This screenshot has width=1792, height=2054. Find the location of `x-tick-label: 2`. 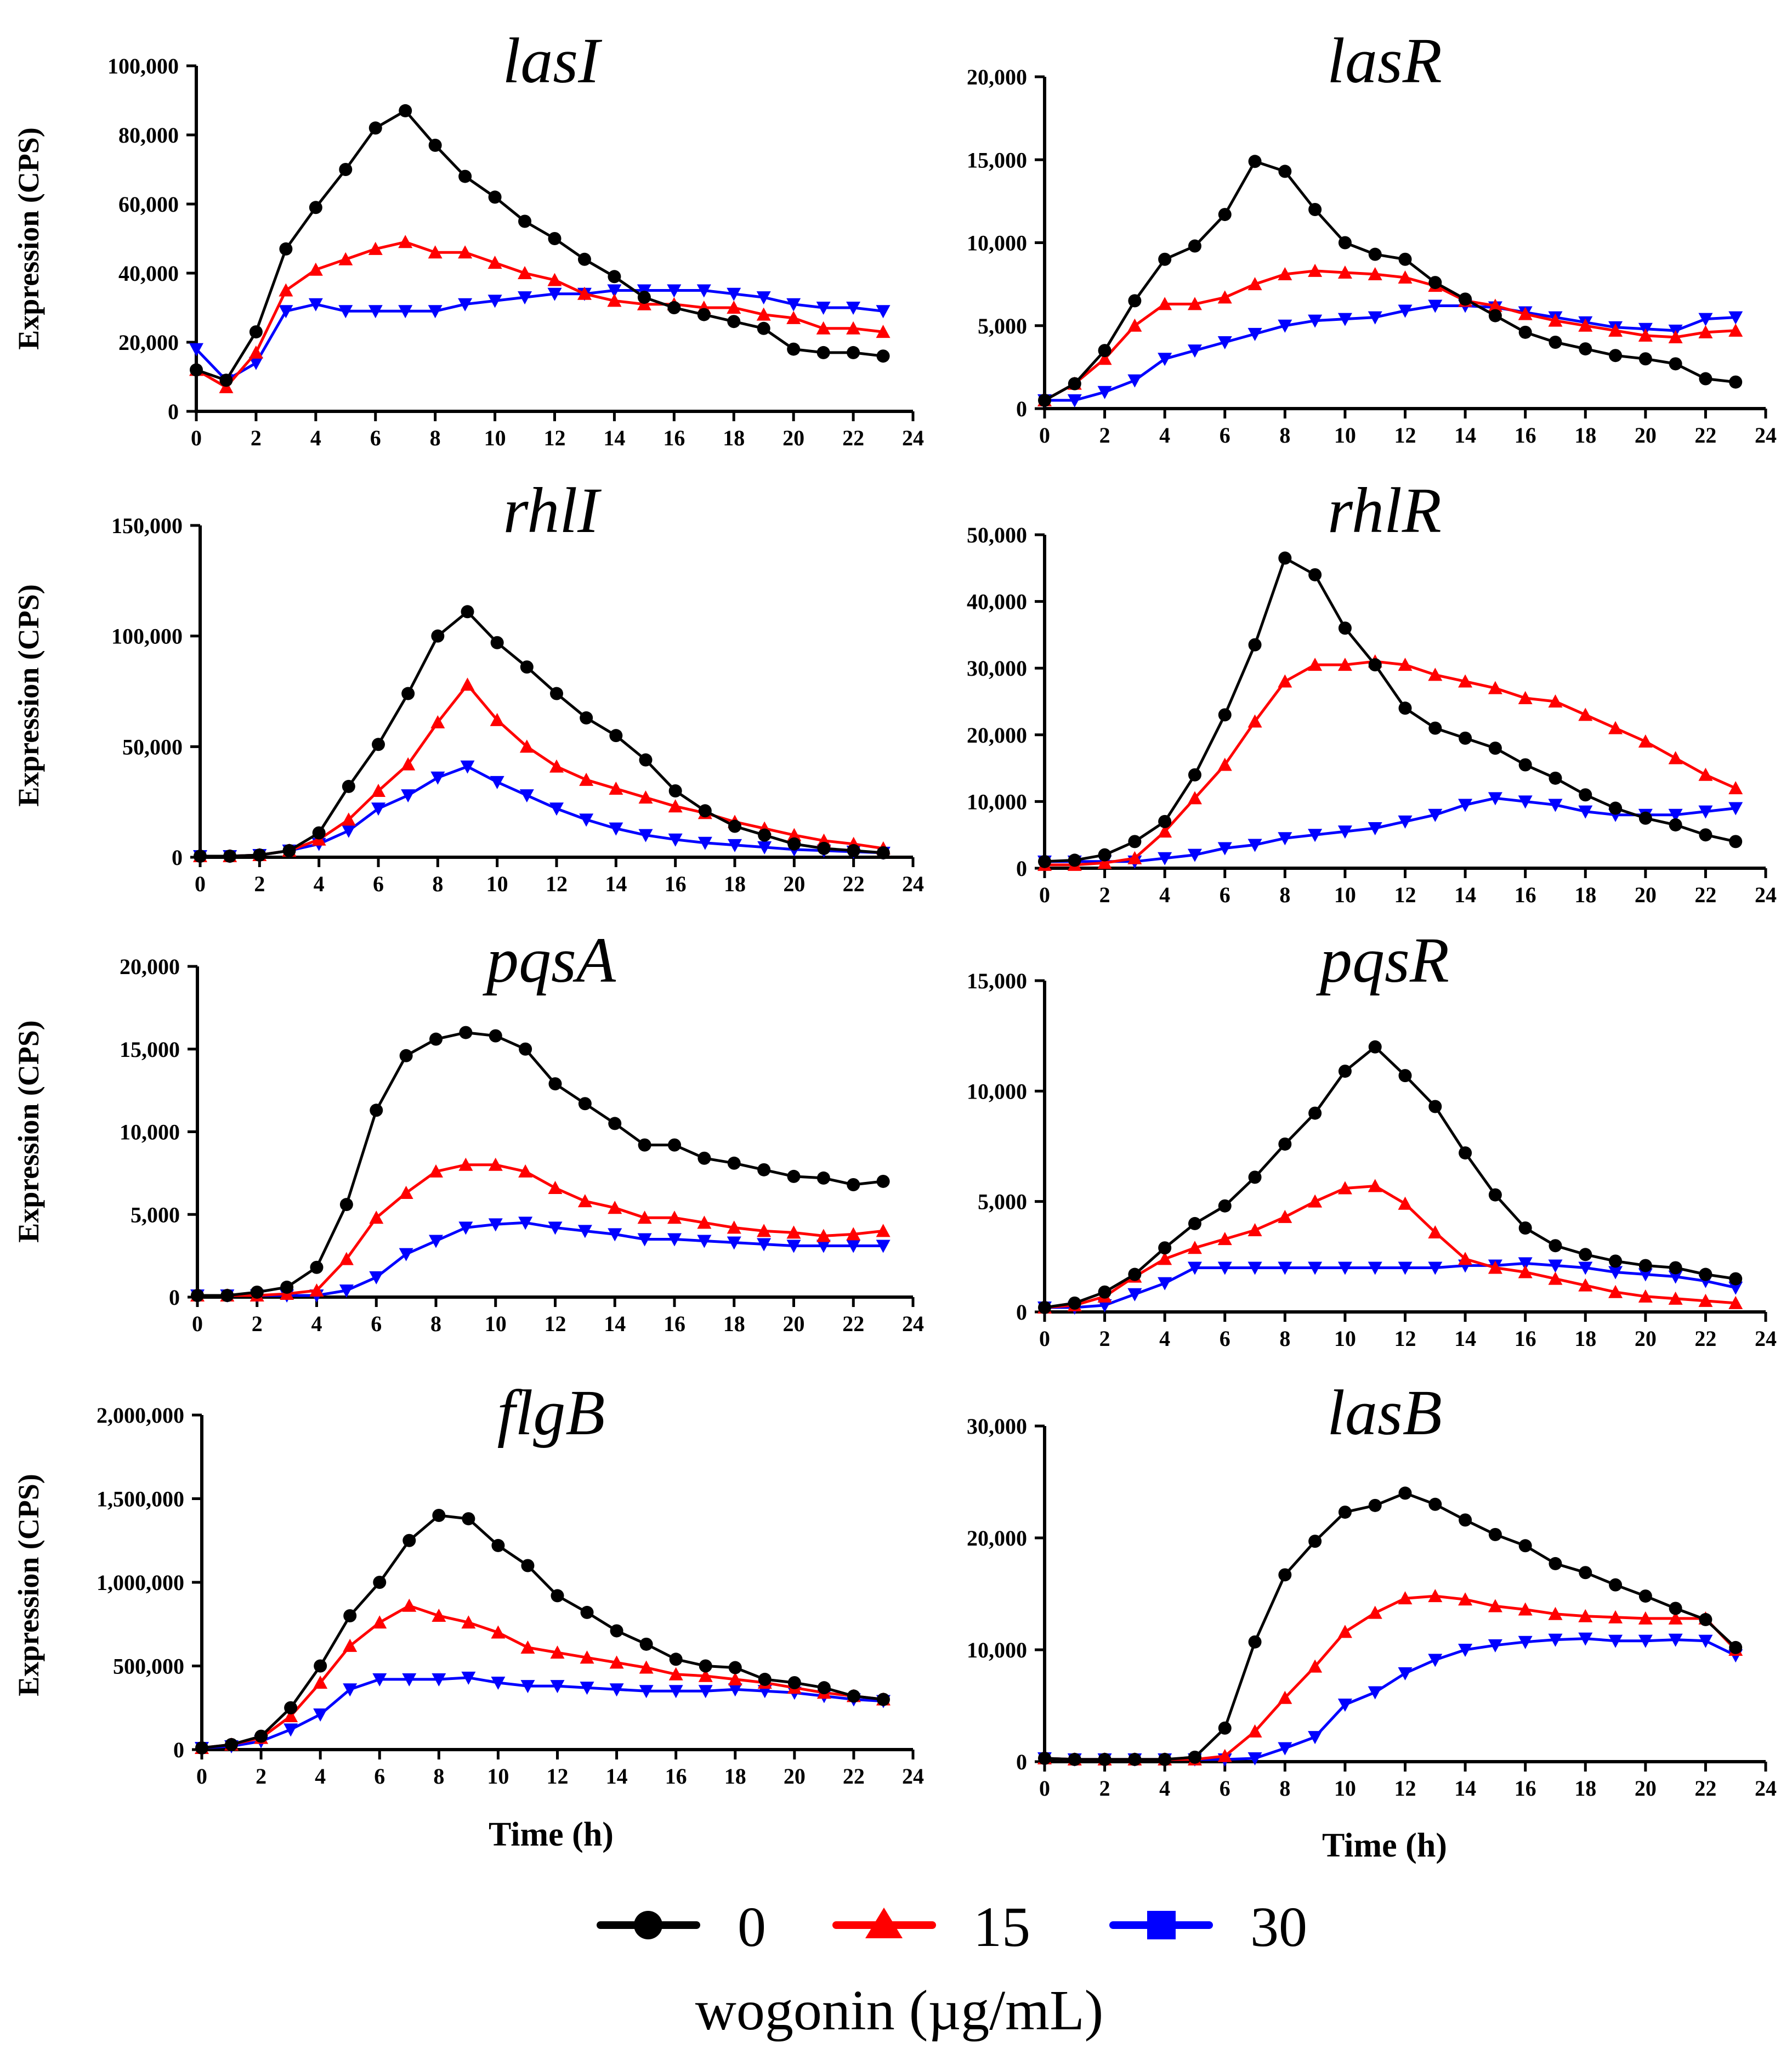

x-tick-label: 2 is located at coordinates (261, 1777).